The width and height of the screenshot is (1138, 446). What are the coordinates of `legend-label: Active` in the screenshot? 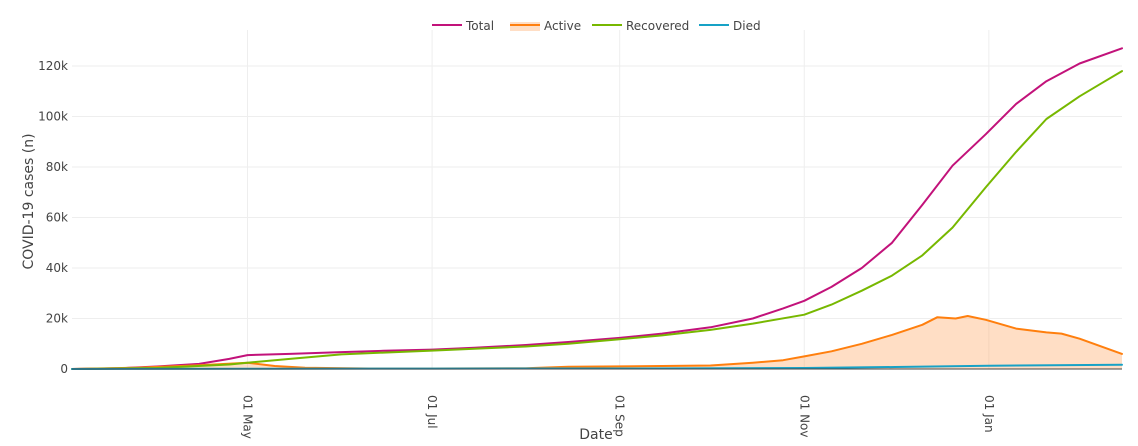 It's located at (562, 26).